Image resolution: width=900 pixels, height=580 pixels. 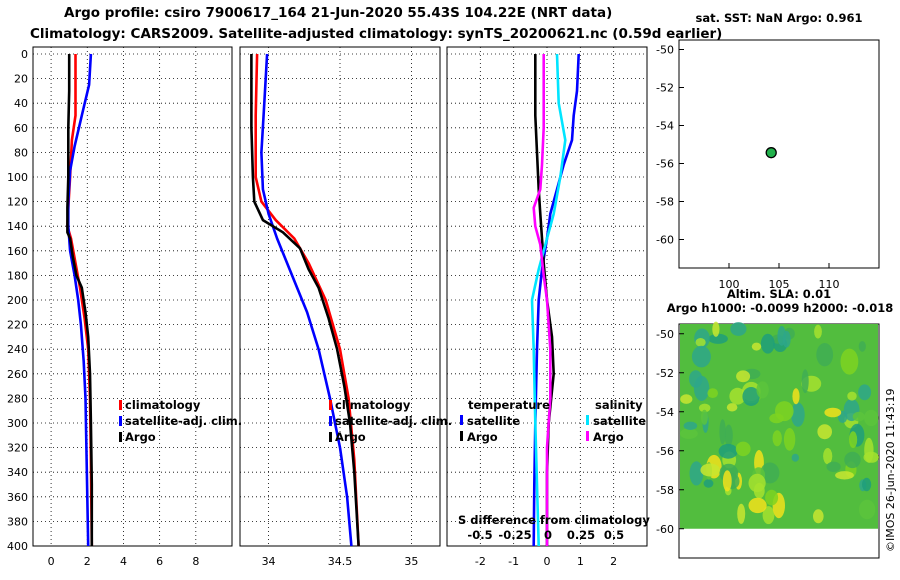 What do you see at coordinates (87, 561) in the screenshot?
I see `temp-xtick-label: 2` at bounding box center [87, 561].